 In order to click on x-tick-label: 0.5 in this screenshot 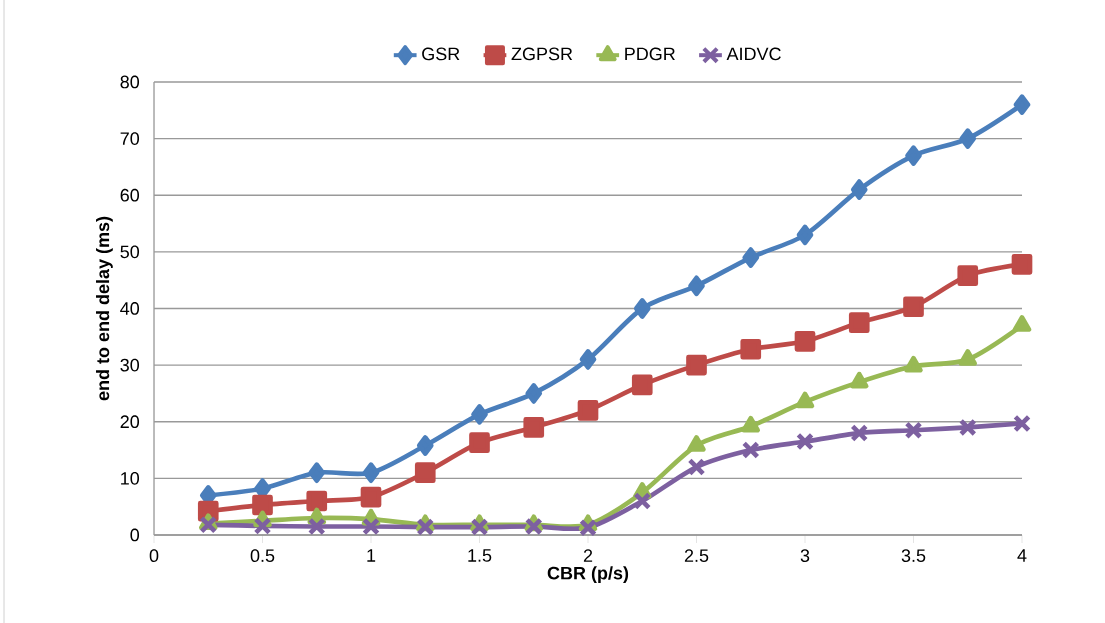, I will do `click(262, 555)`.